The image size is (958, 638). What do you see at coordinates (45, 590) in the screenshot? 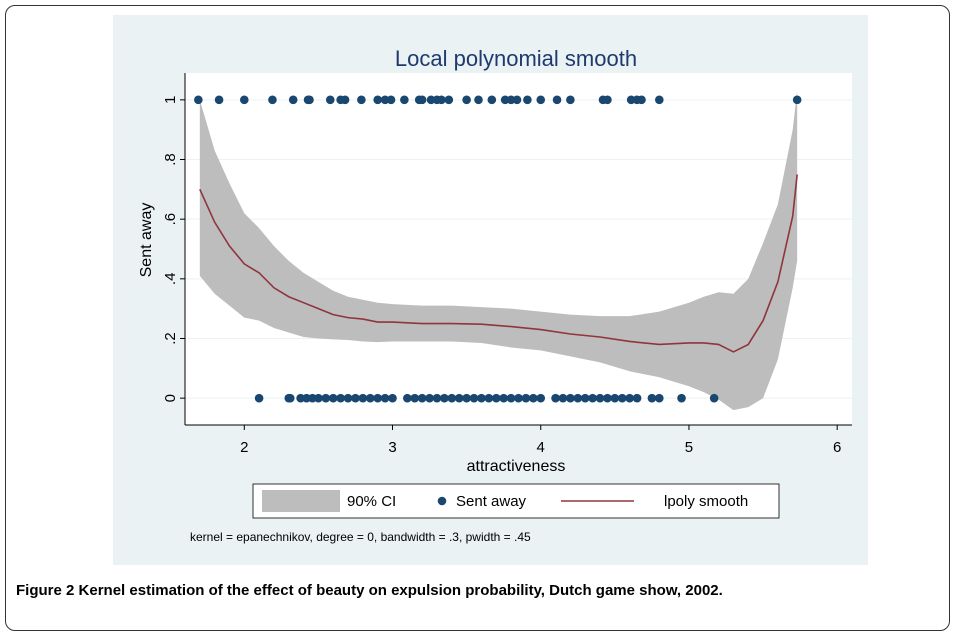
I see `caption-label: Figure 2` at bounding box center [45, 590].